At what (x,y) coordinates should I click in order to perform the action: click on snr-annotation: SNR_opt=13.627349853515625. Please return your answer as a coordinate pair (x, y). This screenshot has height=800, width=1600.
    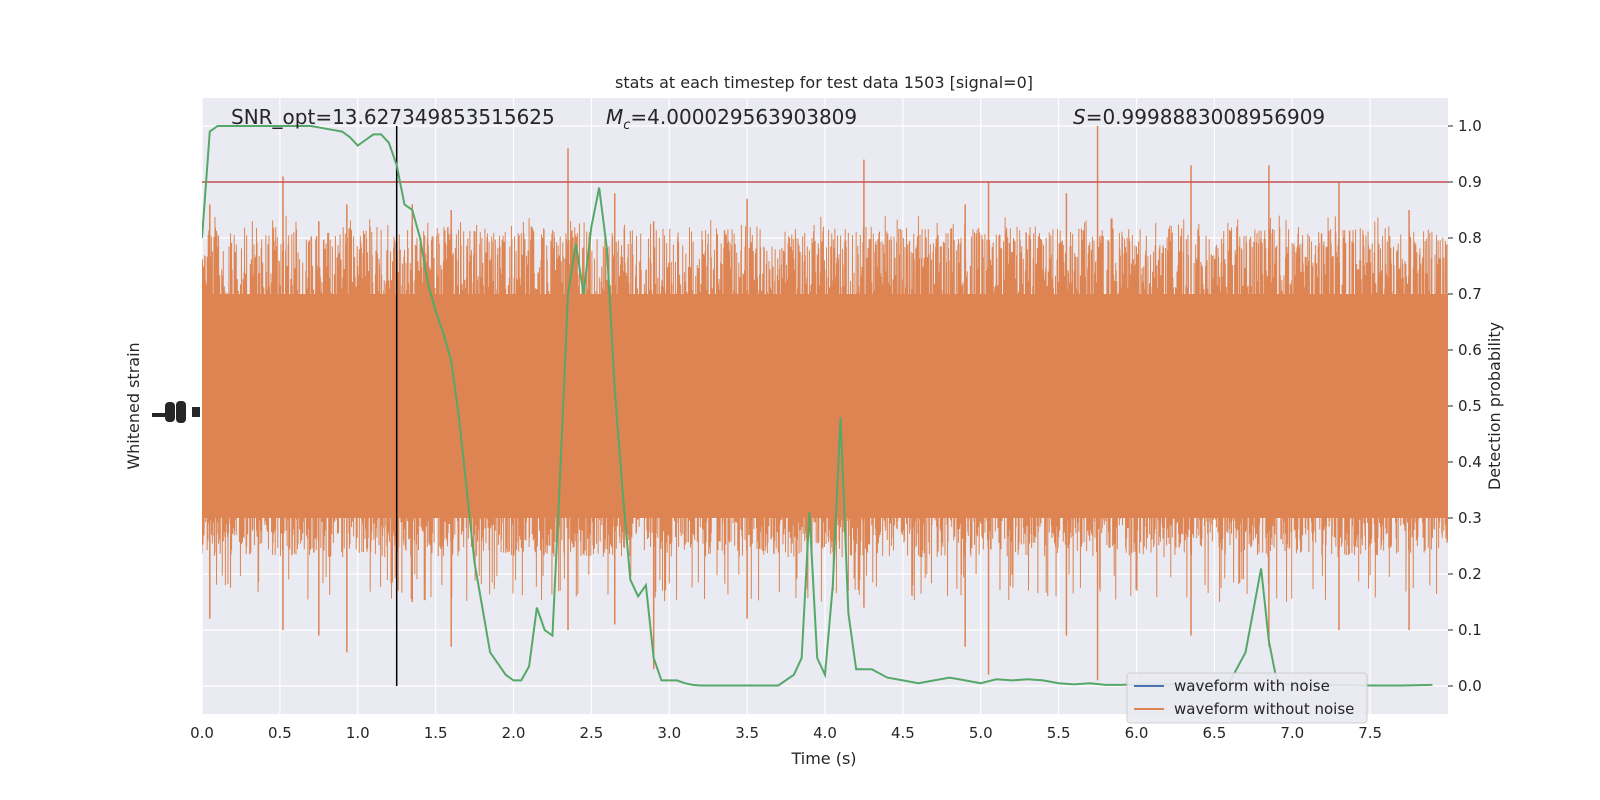
    Looking at the image, I should click on (393, 117).